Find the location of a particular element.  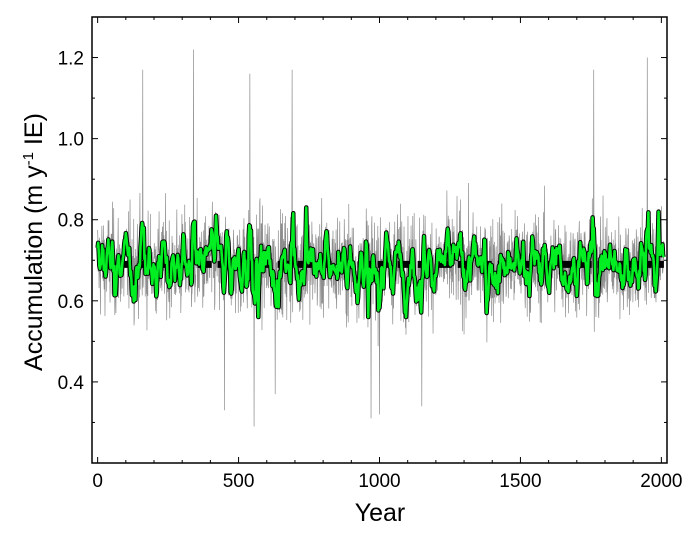

x-axis-title: Year is located at coordinates (380, 513).